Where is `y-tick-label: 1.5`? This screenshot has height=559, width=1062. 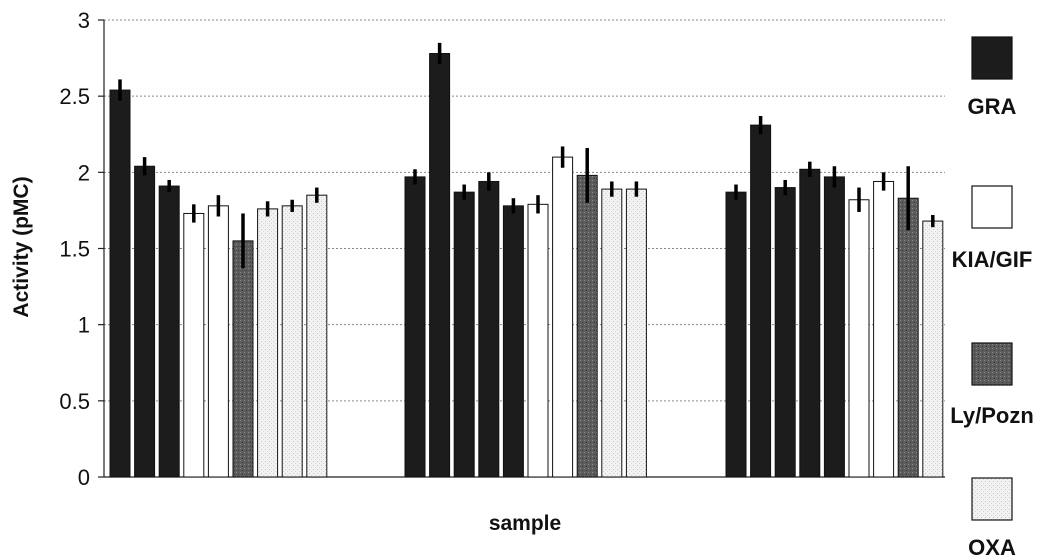 y-tick-label: 1.5 is located at coordinates (74, 249).